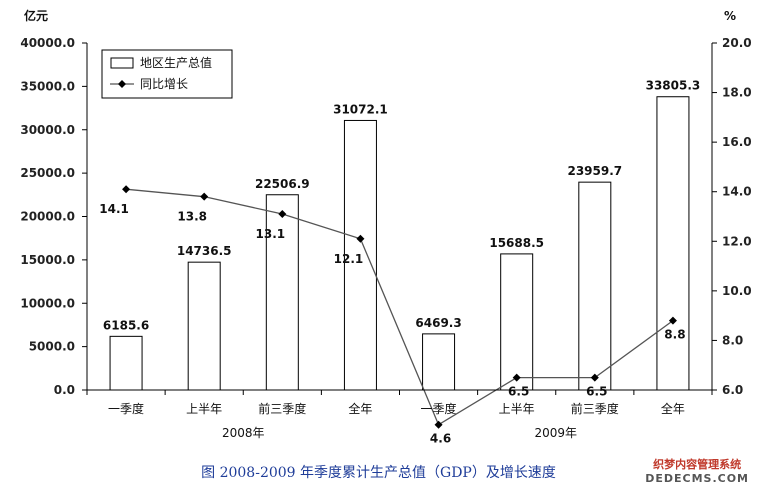 The width and height of the screenshot is (757, 496). What do you see at coordinates (697, 464) in the screenshot?
I see `watermark-line1: 织梦内容管理系统` at bounding box center [697, 464].